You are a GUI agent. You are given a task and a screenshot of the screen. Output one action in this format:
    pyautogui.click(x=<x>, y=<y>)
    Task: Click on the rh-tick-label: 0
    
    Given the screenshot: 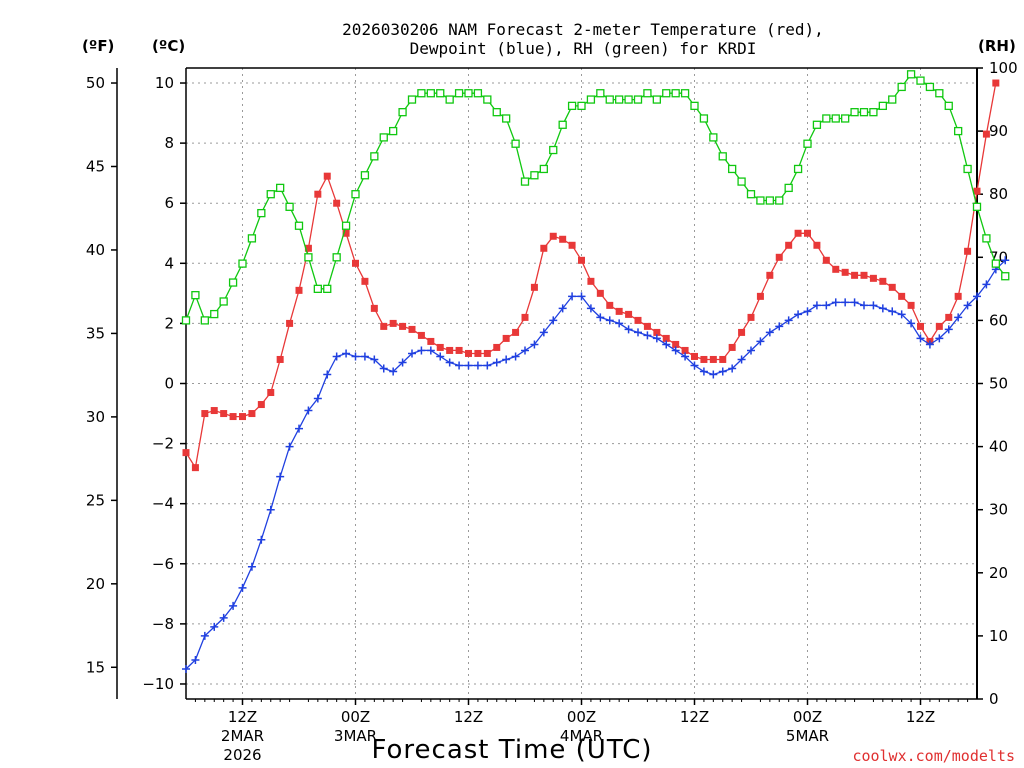 What is the action you would take?
    pyautogui.click(x=994, y=699)
    